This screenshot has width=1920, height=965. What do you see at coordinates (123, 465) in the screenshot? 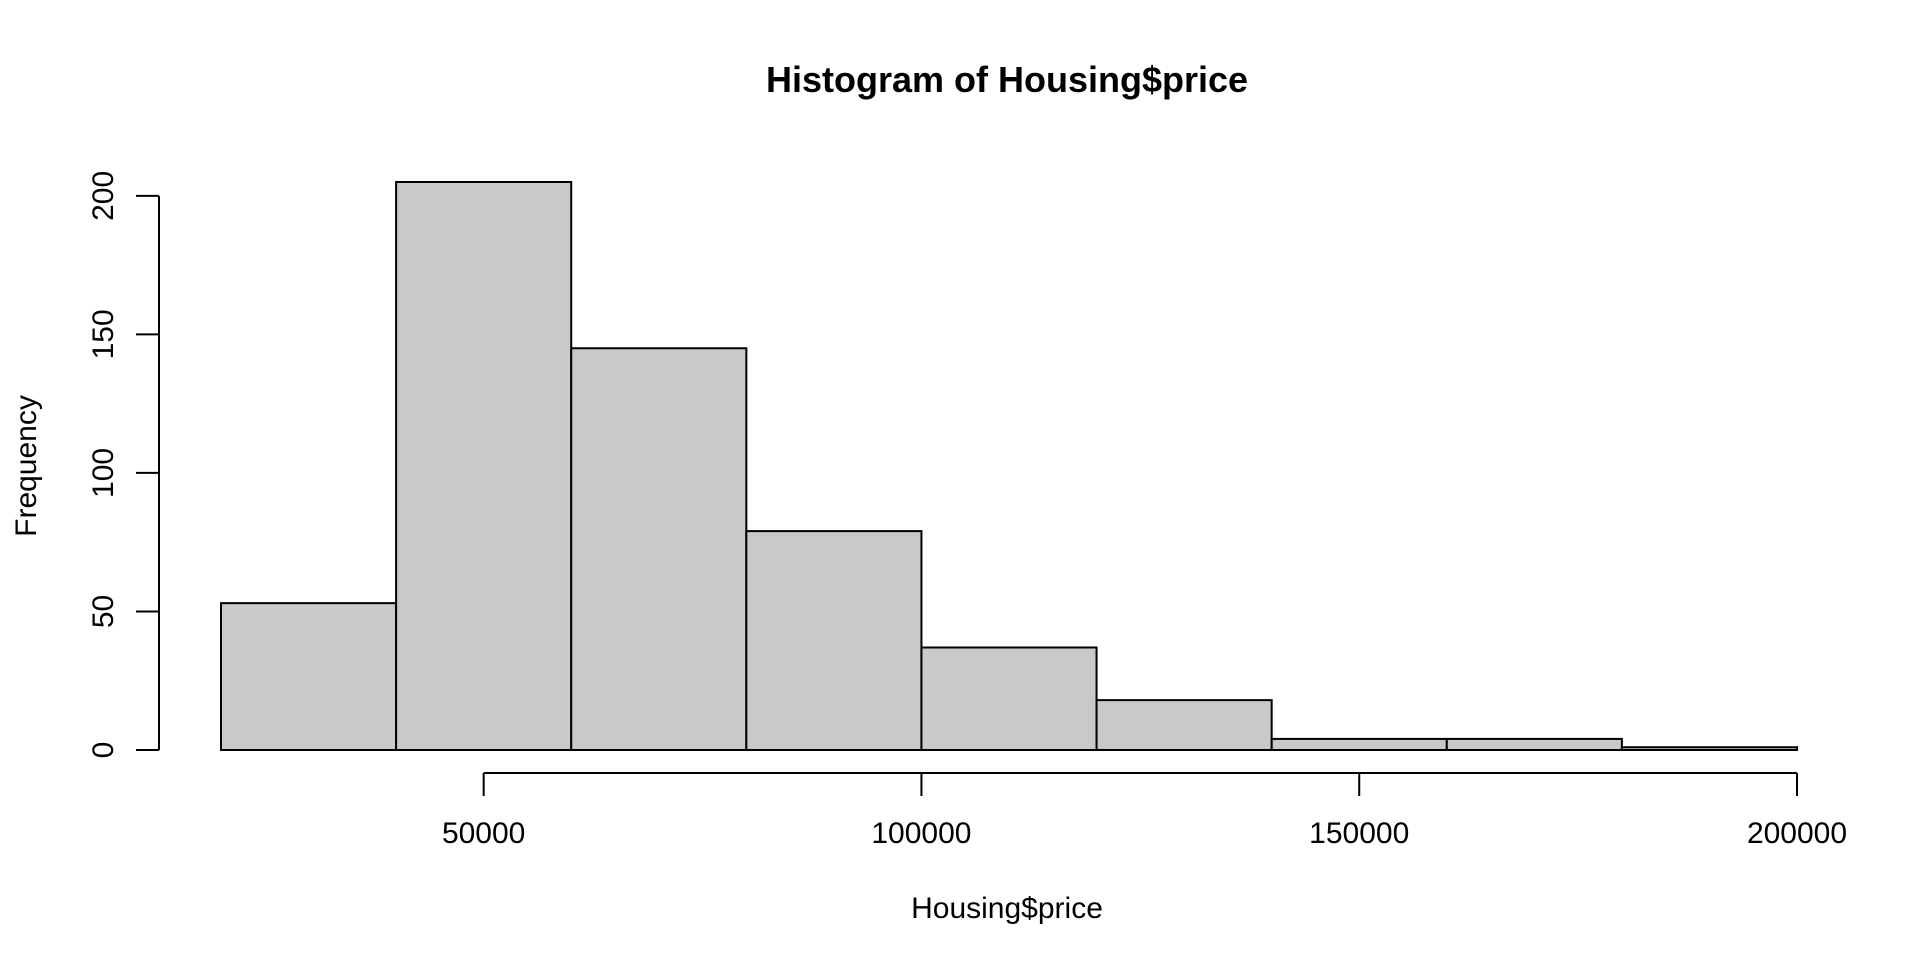
I see `y-axis: 0 50 100 150 200` at bounding box center [123, 465].